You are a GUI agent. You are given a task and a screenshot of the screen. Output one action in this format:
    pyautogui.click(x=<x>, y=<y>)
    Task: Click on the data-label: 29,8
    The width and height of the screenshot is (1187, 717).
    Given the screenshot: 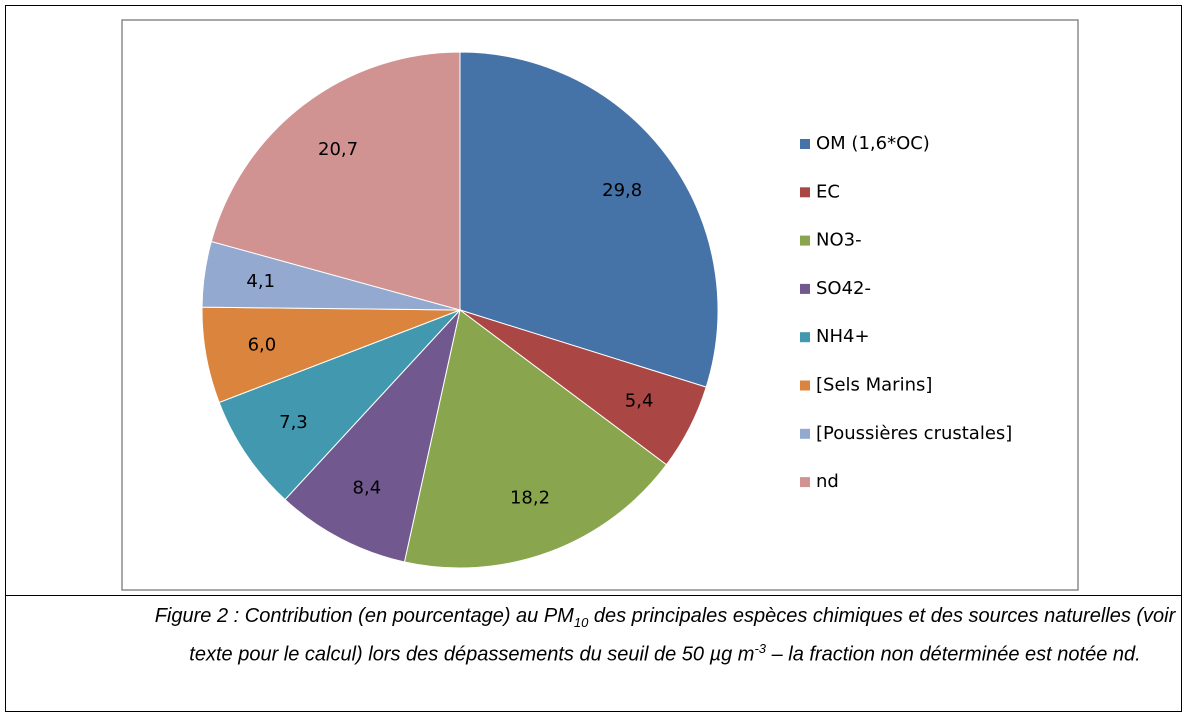 What is the action you would take?
    pyautogui.click(x=622, y=190)
    